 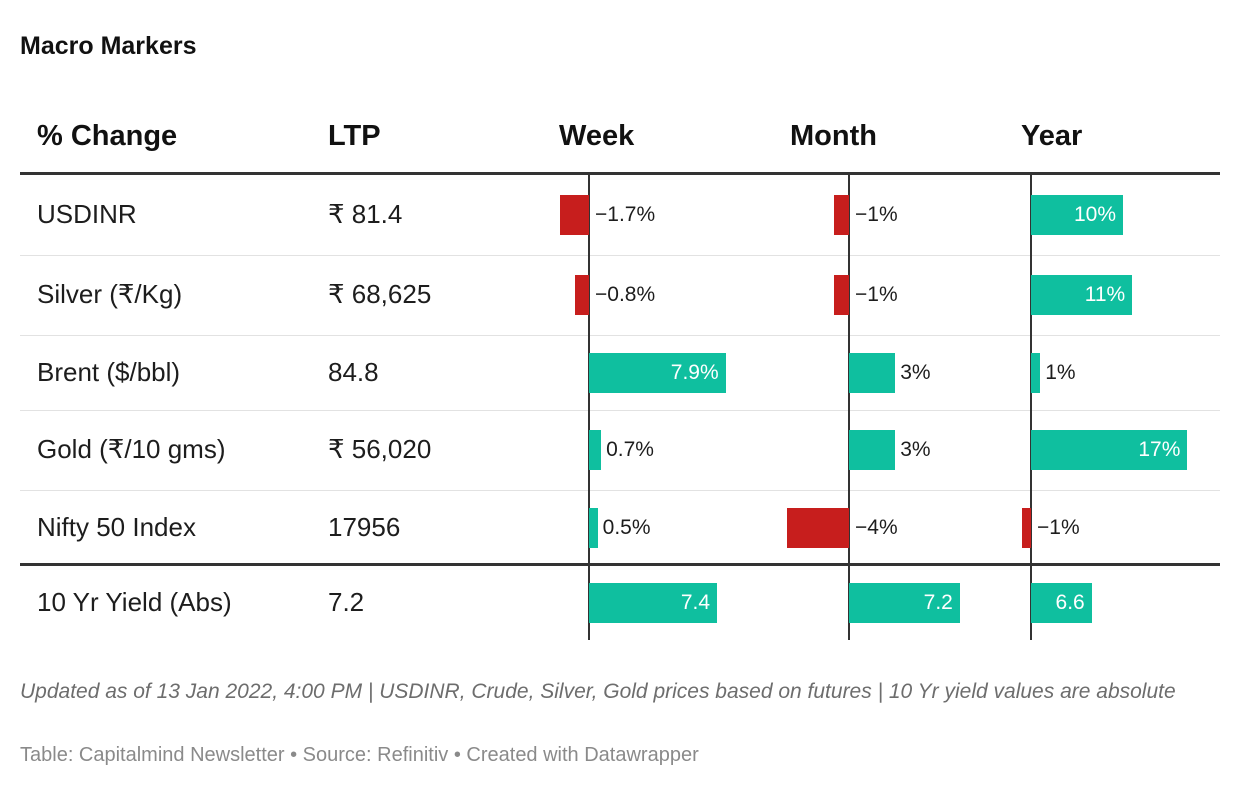 What do you see at coordinates (1070, 602) in the screenshot?
I see `year-value-label: 6.6` at bounding box center [1070, 602].